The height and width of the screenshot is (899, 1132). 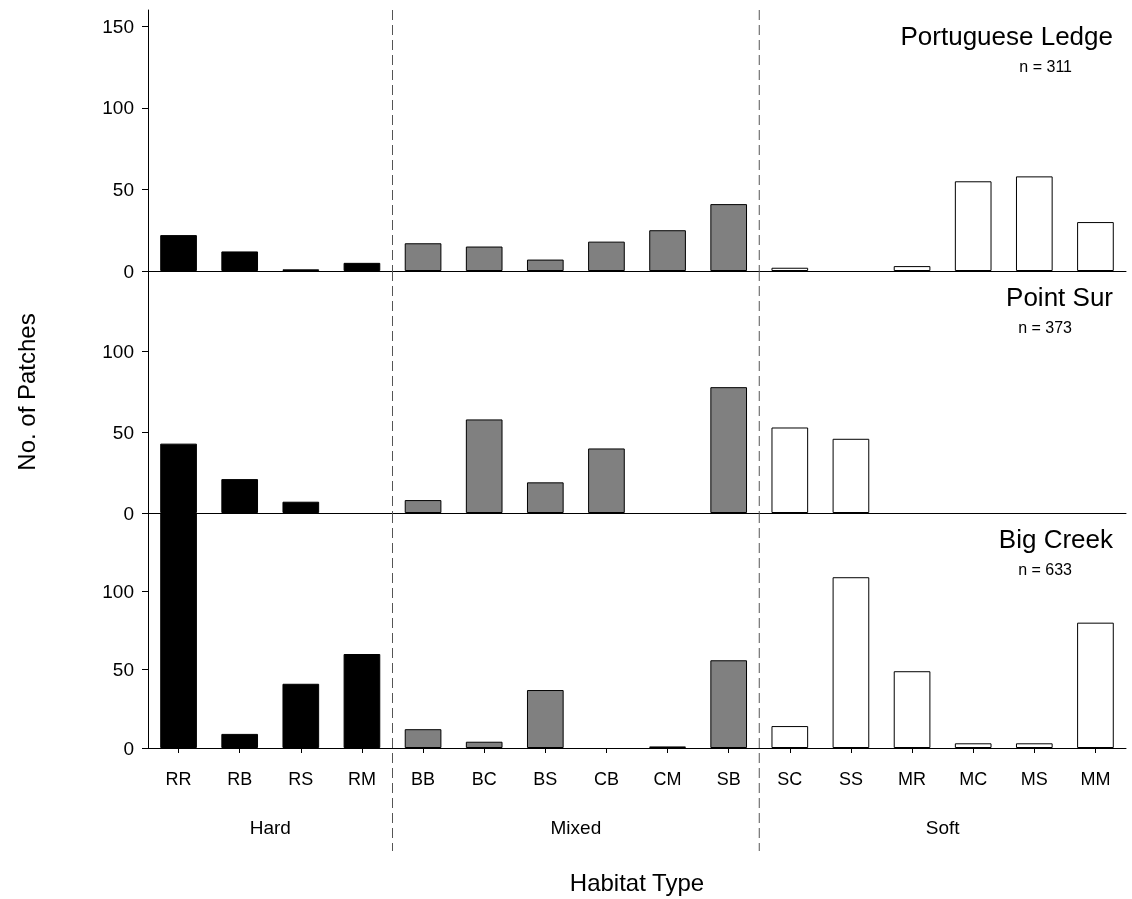 I want to click on x-tick-label: RM, so click(x=361, y=779).